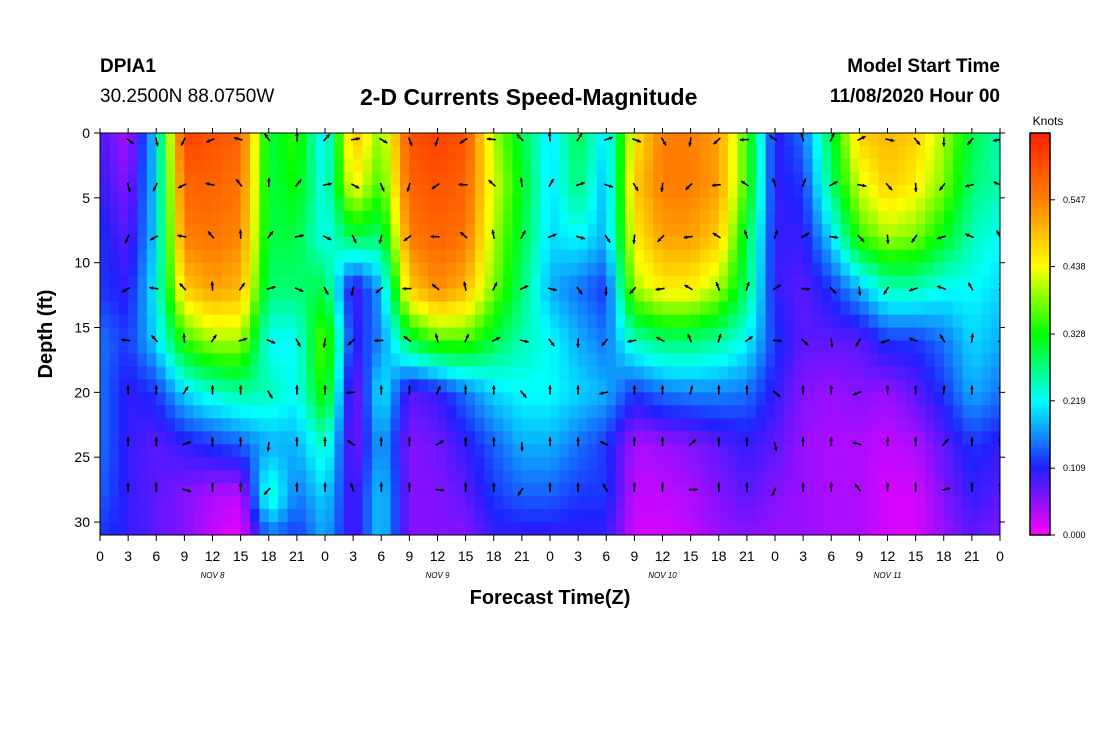 The image size is (1100, 750). I want to click on x-tick-label: 15, so click(241, 556).